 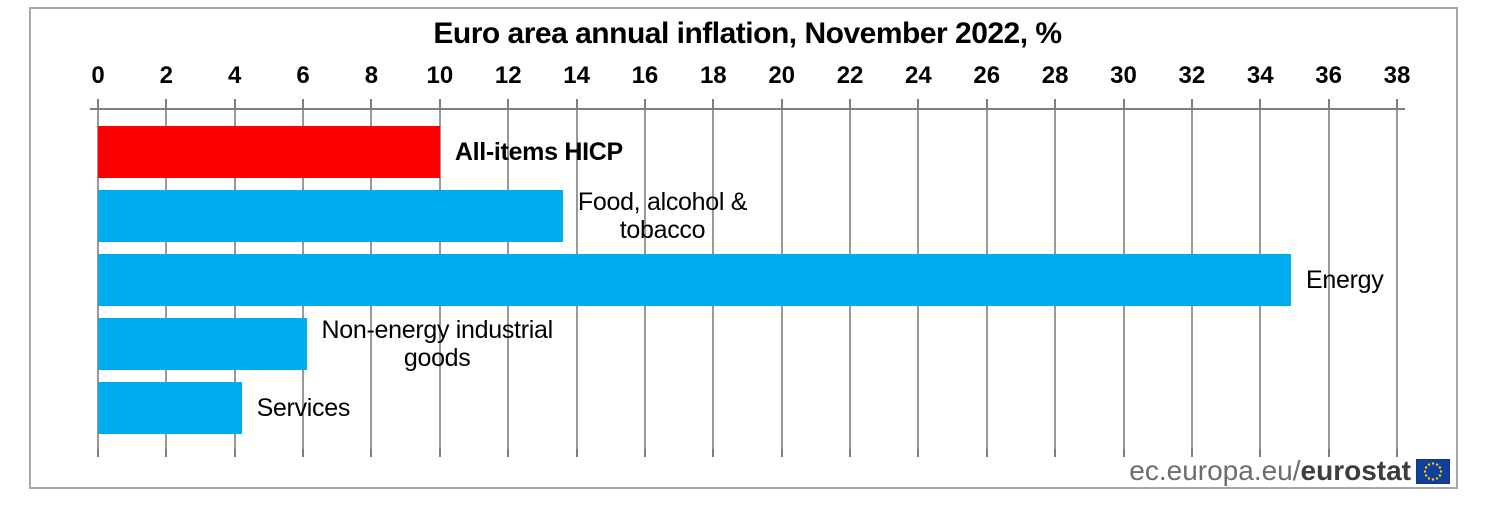 What do you see at coordinates (1328, 75) in the screenshot?
I see `x-tick-label: 36` at bounding box center [1328, 75].